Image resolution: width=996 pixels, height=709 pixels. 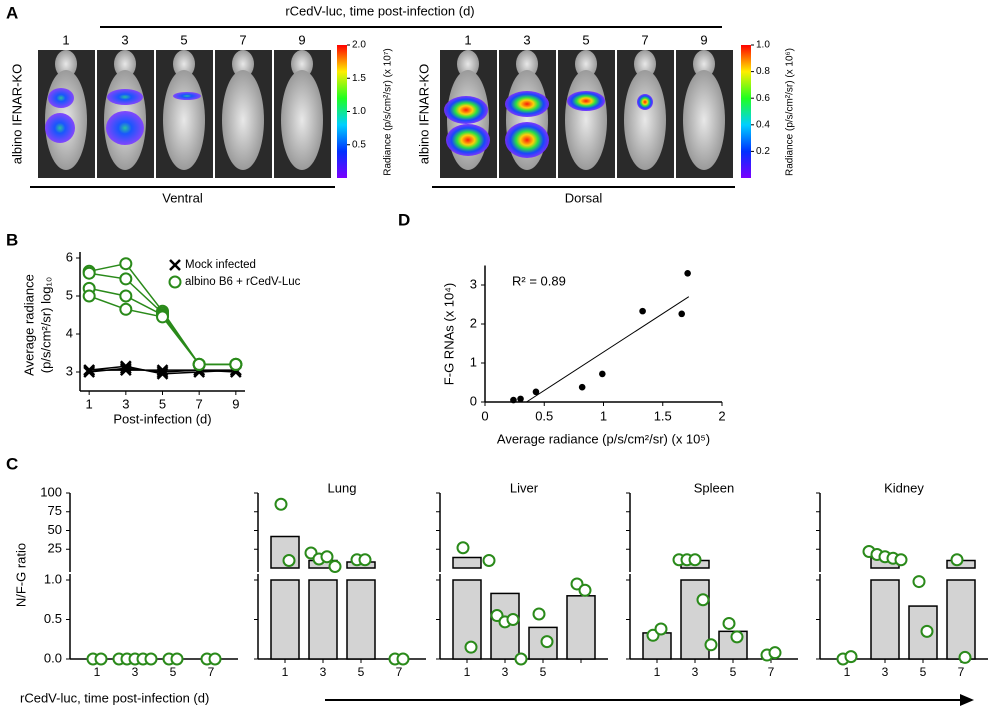 I want to click on day-label: 5, so click(x=585, y=39).